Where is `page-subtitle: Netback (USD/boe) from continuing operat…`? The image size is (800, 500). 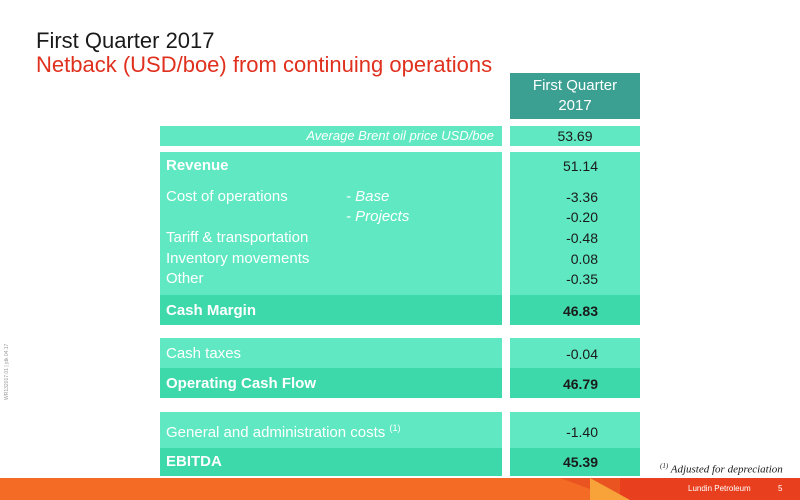 page-subtitle: Netback (USD/boe) from continuing operat… is located at coordinates (264, 64).